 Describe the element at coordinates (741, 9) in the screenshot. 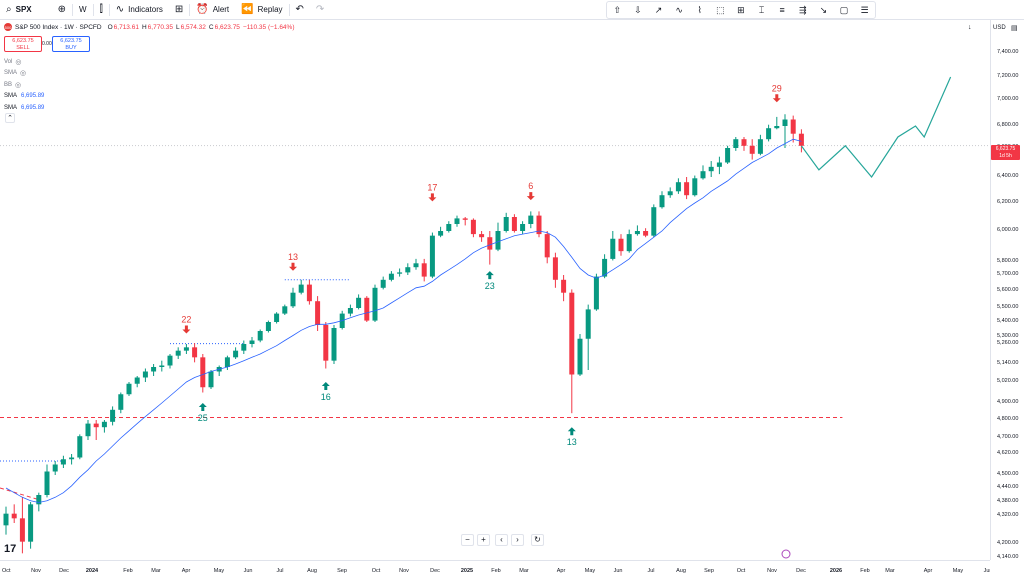

I see `crosshair-box-icon: ⊞` at that location.